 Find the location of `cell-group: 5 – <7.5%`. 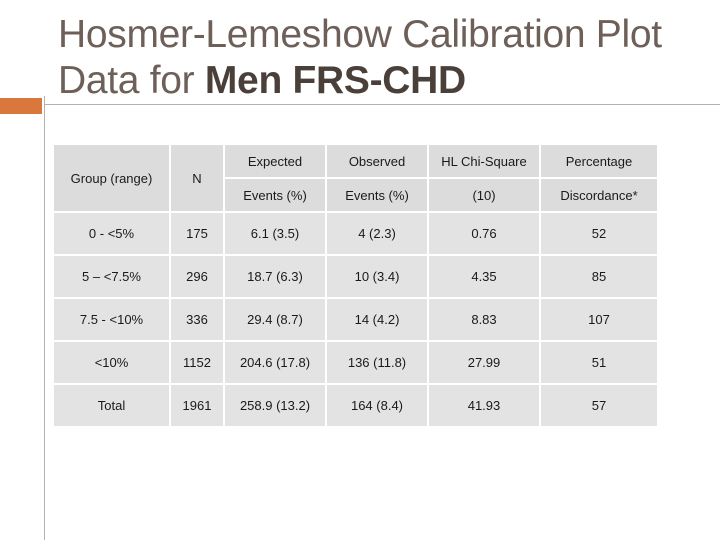

cell-group: 5 – <7.5% is located at coordinates (111, 276).